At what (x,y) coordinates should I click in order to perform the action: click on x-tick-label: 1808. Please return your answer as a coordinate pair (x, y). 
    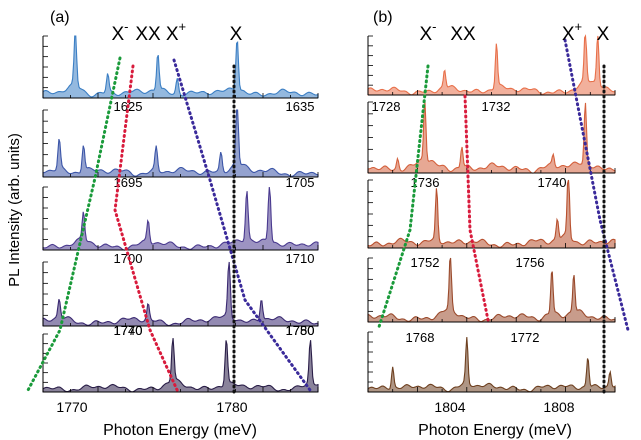
    Looking at the image, I should click on (558, 407).